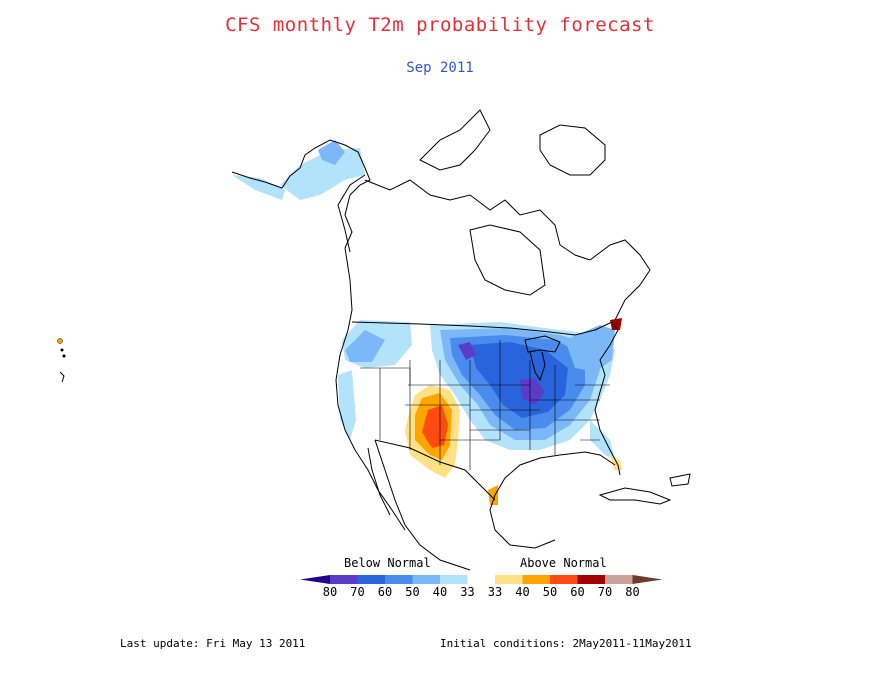 This screenshot has width=880, height=680. What do you see at coordinates (552, 500) in the screenshot?
I see `gulf-coast` at bounding box center [552, 500].